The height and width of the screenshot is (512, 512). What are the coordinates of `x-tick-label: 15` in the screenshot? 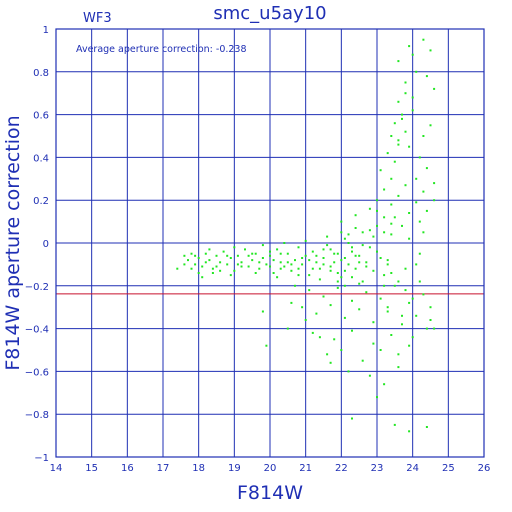 It's located at (91, 468).